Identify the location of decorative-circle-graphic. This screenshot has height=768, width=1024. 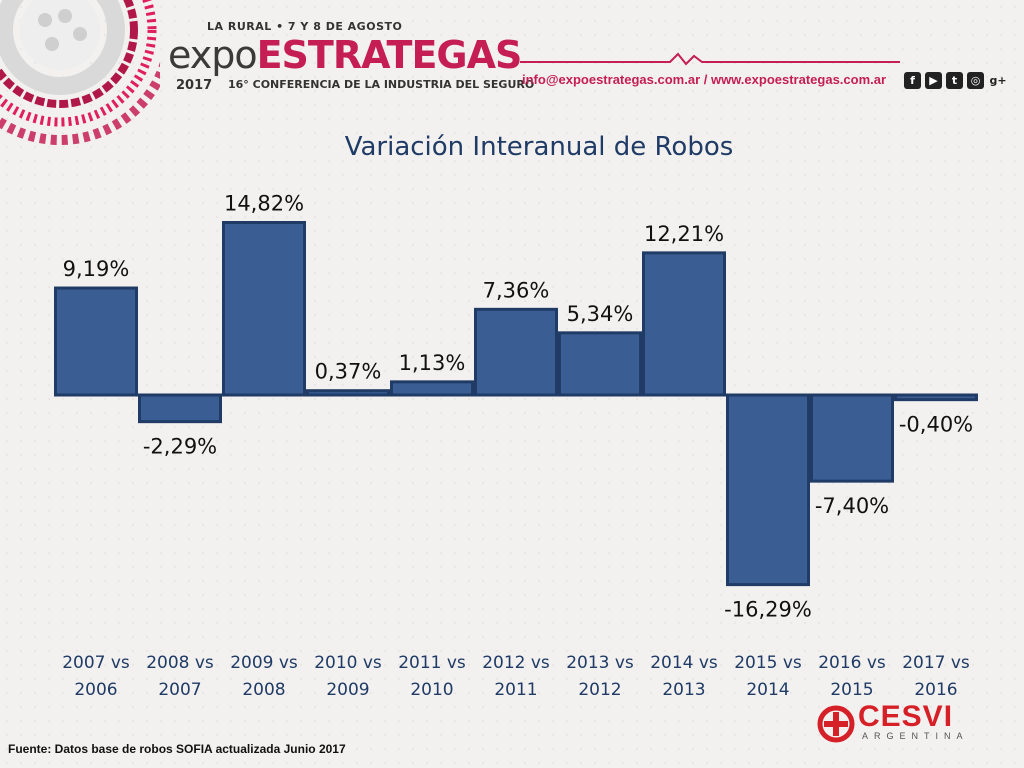
(80, 72).